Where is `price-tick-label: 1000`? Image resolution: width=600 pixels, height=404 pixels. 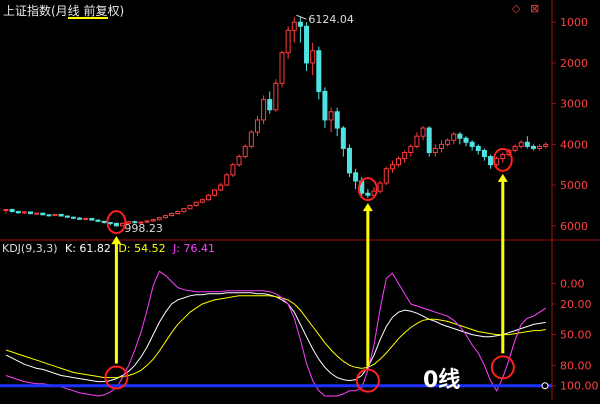
price-tick-label: 1000 is located at coordinates (574, 22).